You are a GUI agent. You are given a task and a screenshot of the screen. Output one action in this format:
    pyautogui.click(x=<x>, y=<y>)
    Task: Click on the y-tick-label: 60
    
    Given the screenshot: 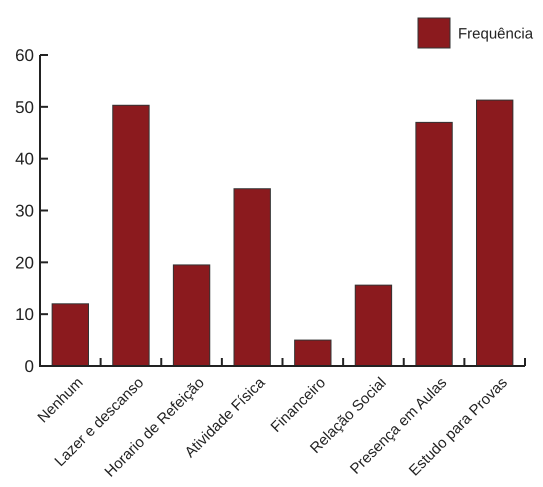 What is the action you would take?
    pyautogui.click(x=24, y=55)
    